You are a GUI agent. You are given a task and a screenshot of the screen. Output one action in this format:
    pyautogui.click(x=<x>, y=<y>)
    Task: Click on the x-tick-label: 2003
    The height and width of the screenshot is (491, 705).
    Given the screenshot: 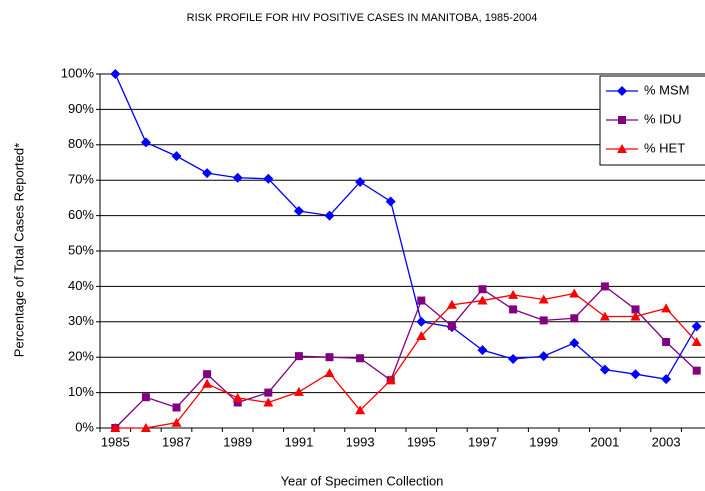 What is the action you would take?
    pyautogui.click(x=666, y=441)
    